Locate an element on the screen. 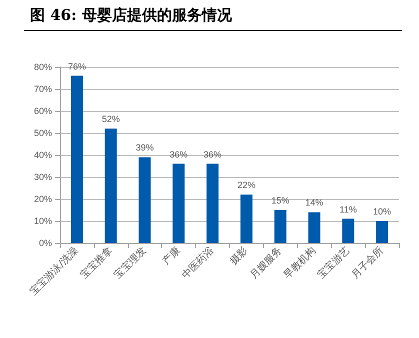 The image size is (419, 338). data-label: 11% is located at coordinates (348, 209).